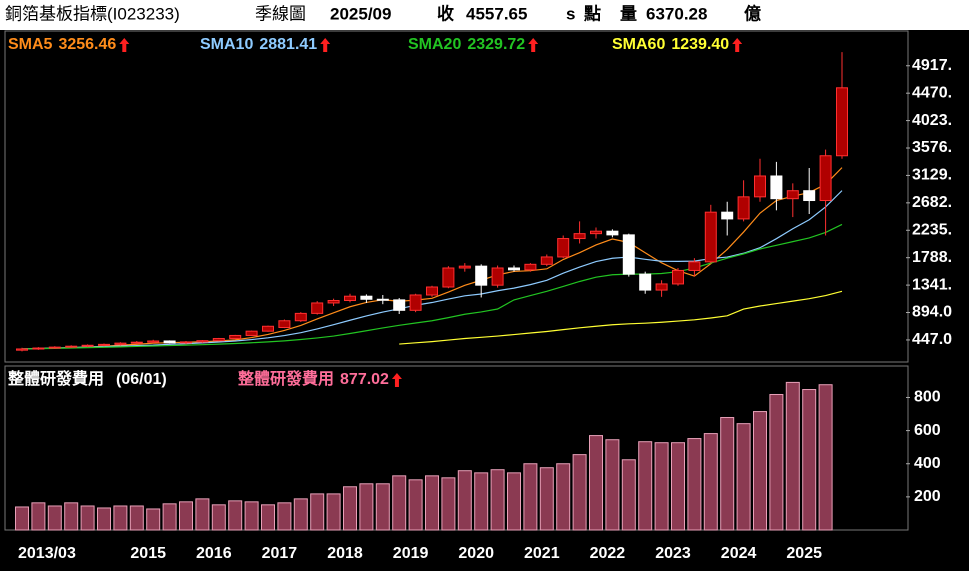 This screenshot has height=571, width=969. What do you see at coordinates (927, 463) in the screenshot?
I see `y-tick-label: 400` at bounding box center [927, 463].